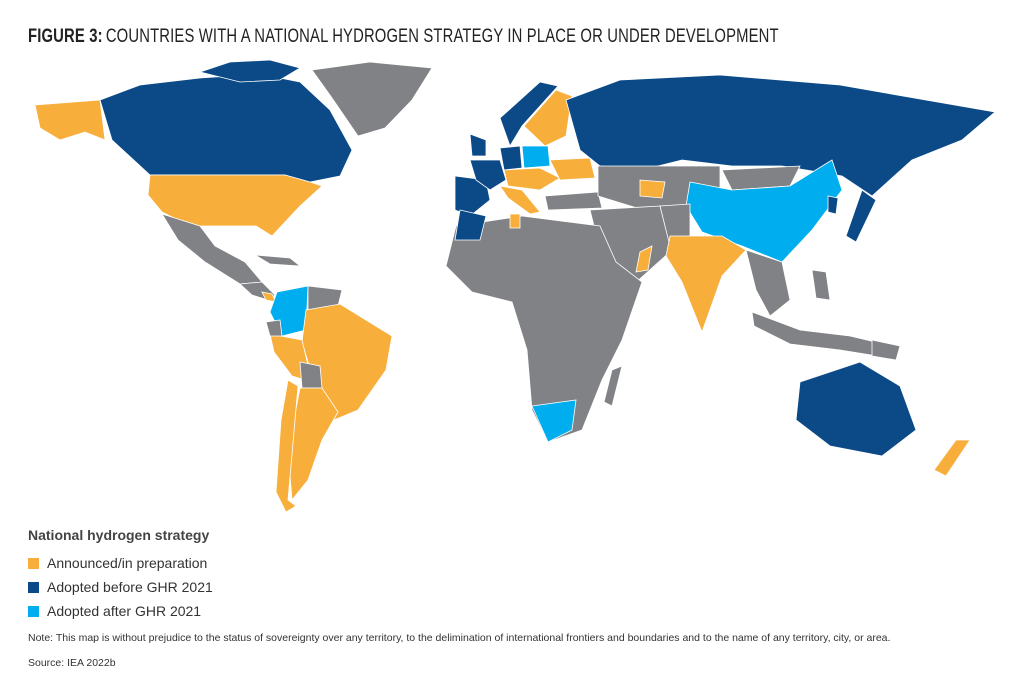 This screenshot has height=690, width=1024. Describe the element at coordinates (764, 211) in the screenshot. I see `china` at that location.